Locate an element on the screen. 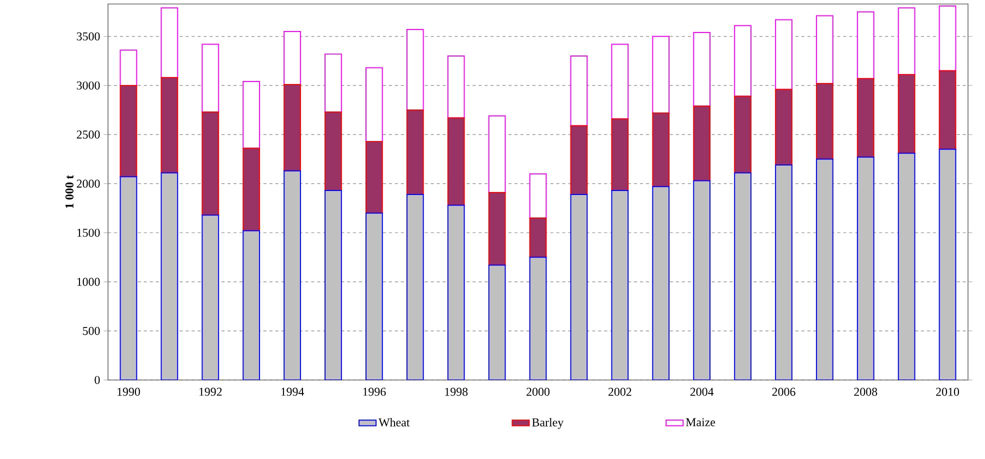 The height and width of the screenshot is (459, 985). x-tick-label: 2004 is located at coordinates (702, 392).